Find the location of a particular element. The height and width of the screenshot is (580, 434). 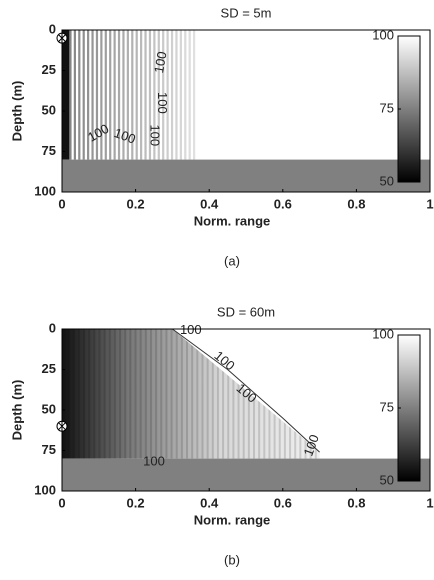

chart-title: SD = 60m is located at coordinates (246, 311).